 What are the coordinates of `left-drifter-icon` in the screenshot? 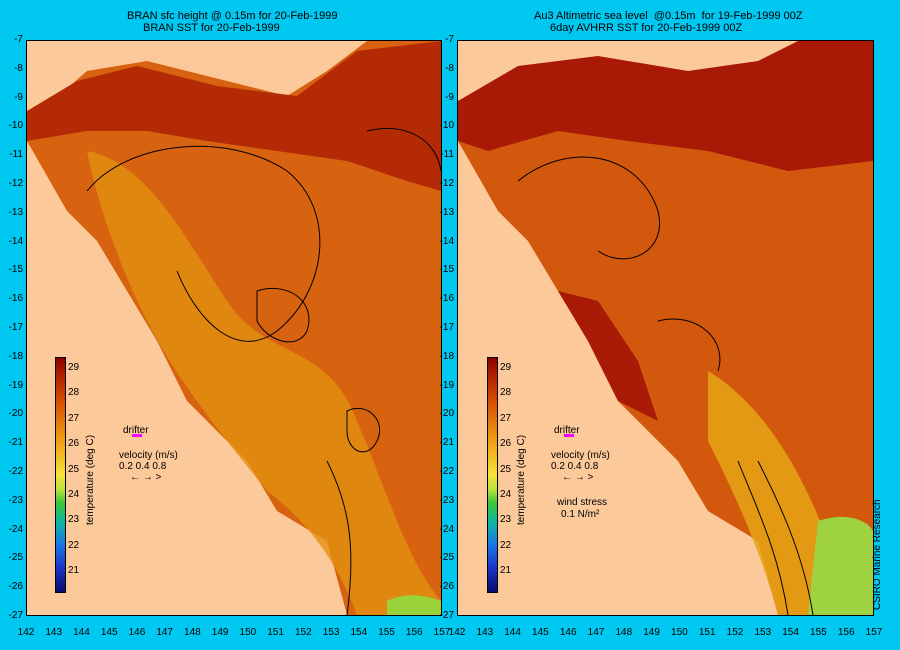 It's located at (137, 435).